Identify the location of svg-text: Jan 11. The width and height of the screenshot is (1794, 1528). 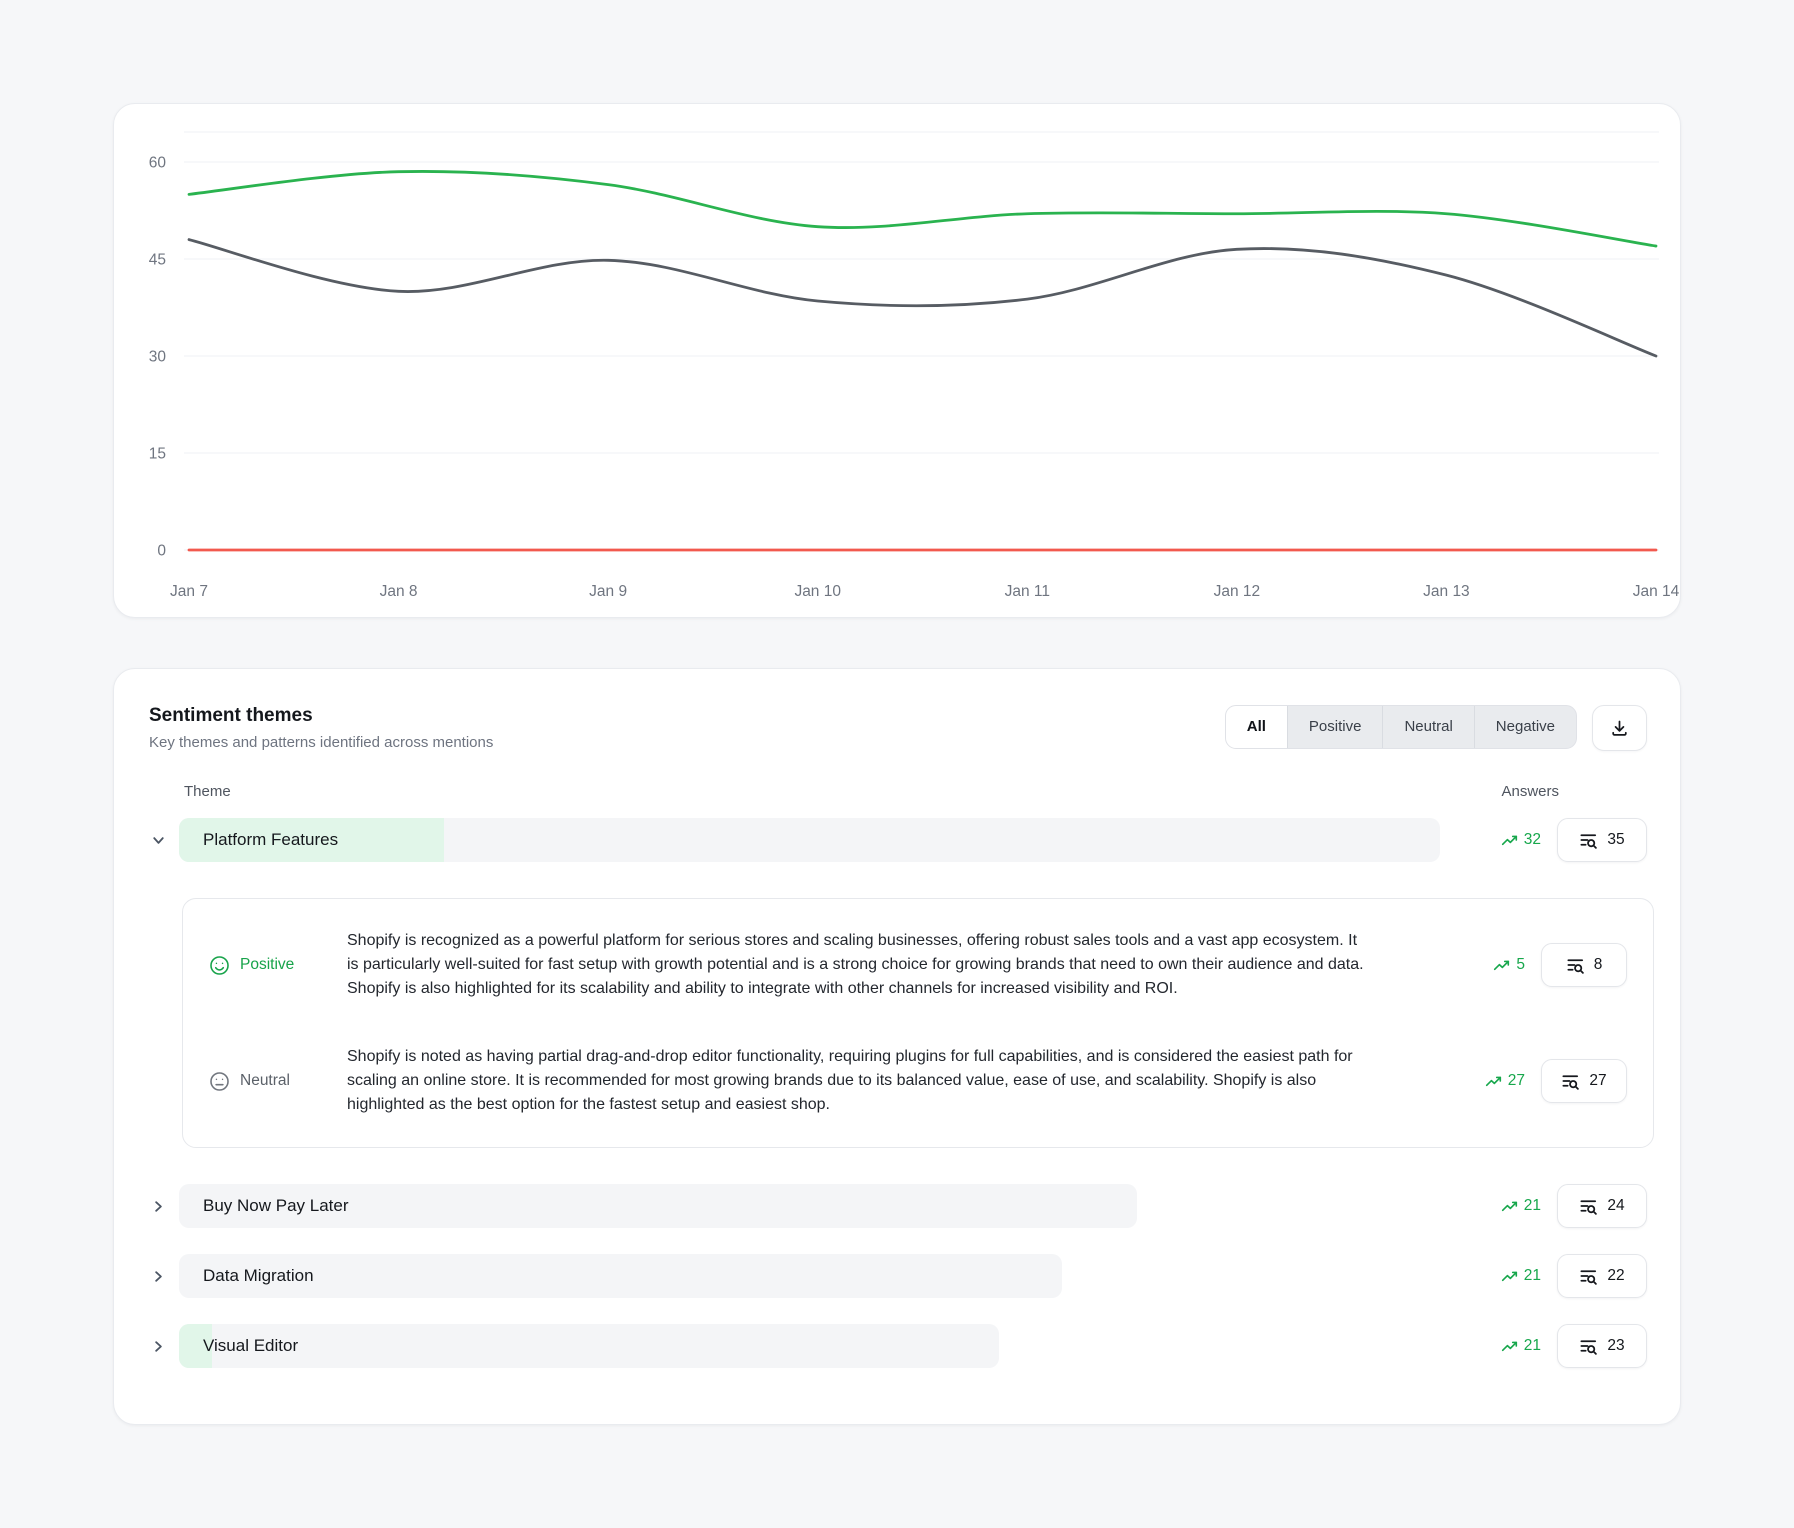
(1027, 591).